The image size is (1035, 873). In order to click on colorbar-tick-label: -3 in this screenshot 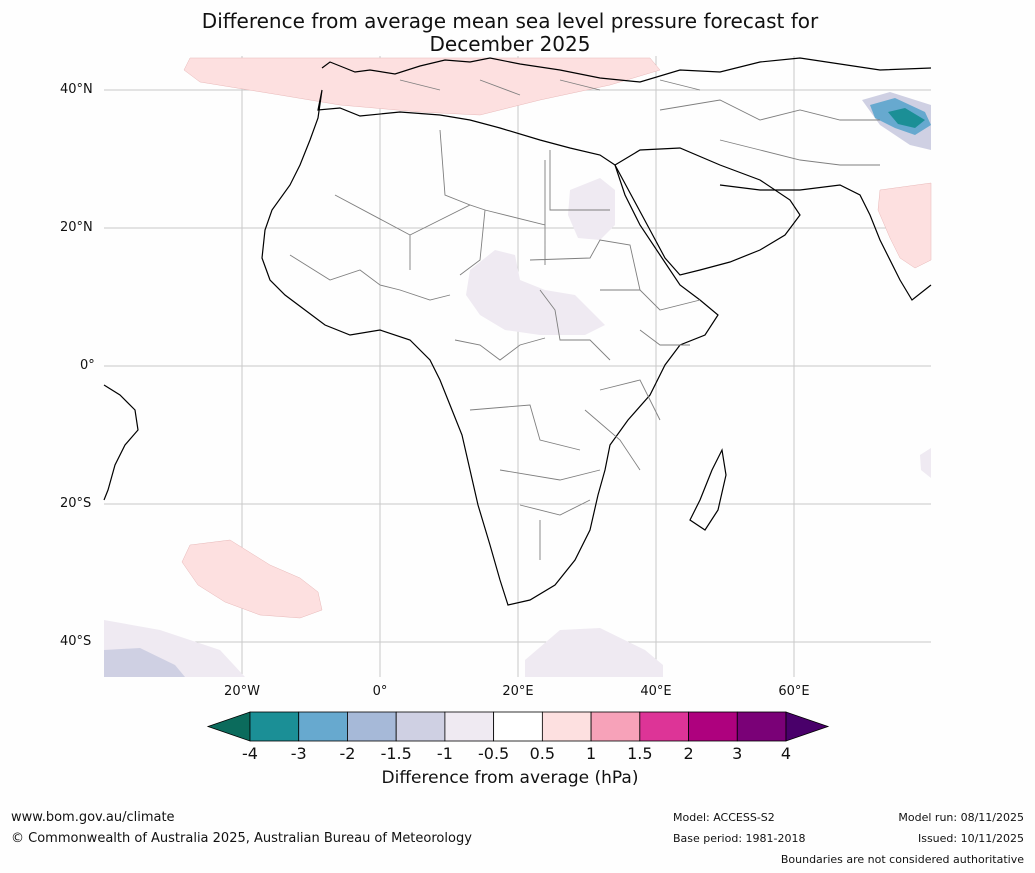, I will do `click(298, 753)`.